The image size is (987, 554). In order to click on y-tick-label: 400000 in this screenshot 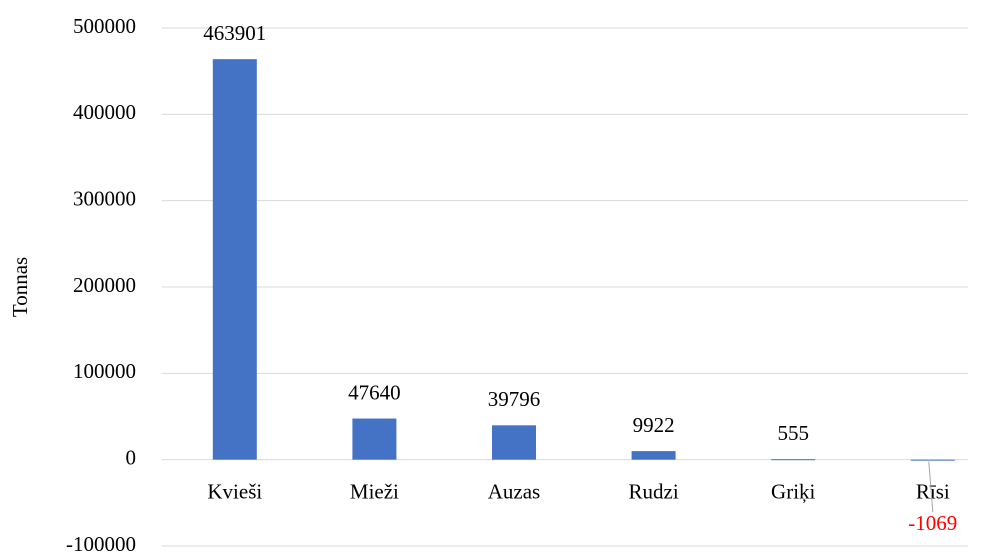, I will do `click(104, 112)`.